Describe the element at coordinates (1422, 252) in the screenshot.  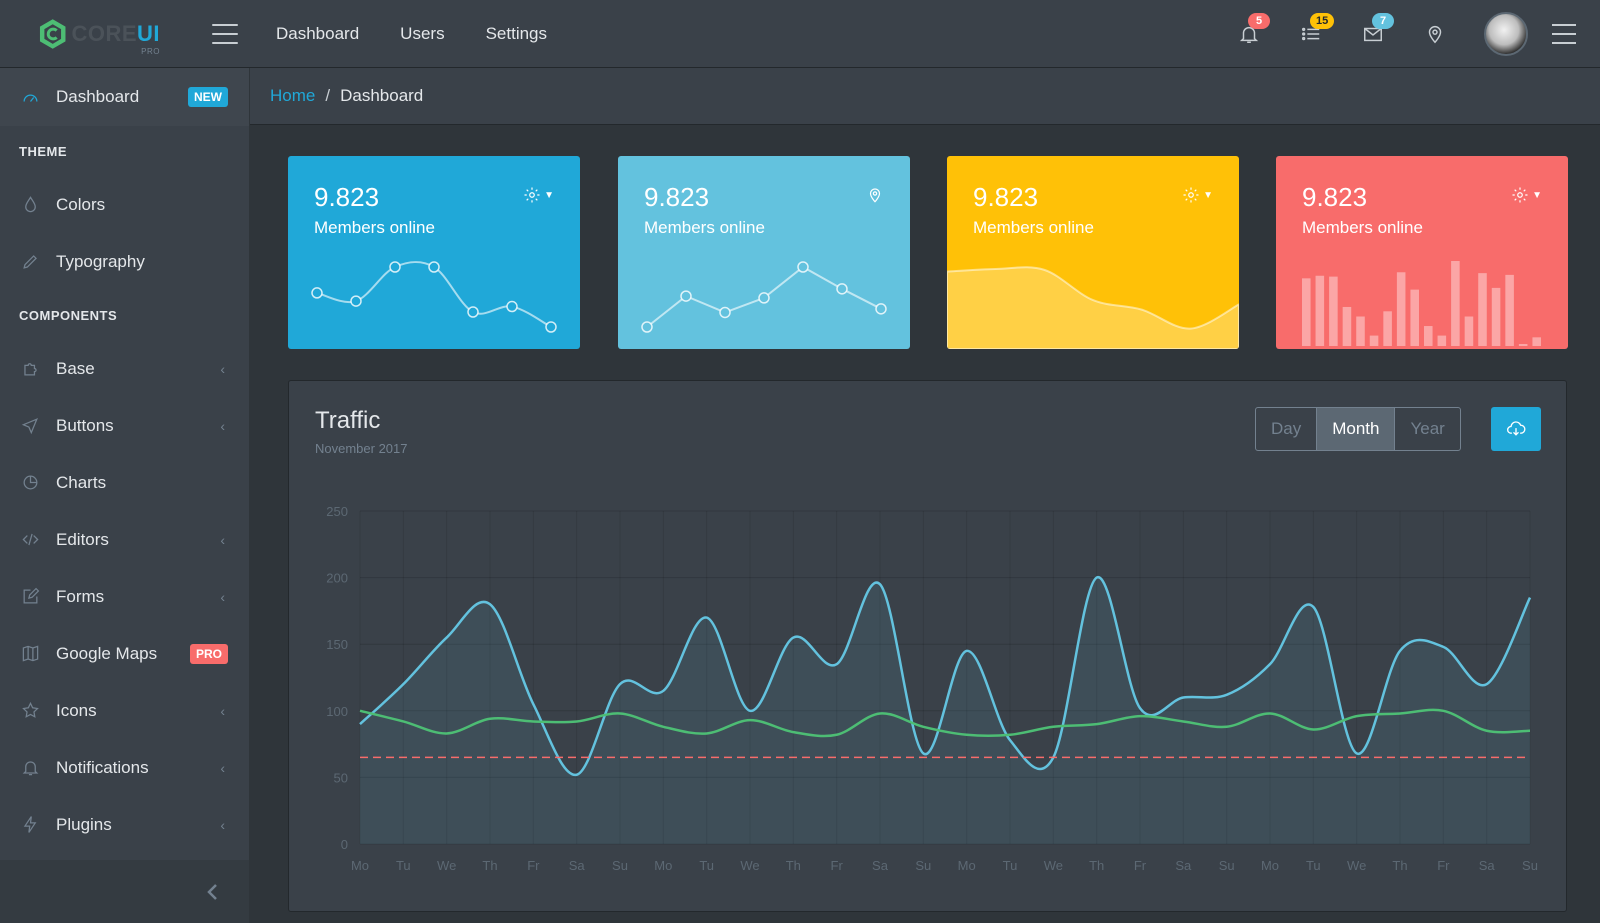
I see `stat-card-4: 9.823 Members online ▼` at that location.